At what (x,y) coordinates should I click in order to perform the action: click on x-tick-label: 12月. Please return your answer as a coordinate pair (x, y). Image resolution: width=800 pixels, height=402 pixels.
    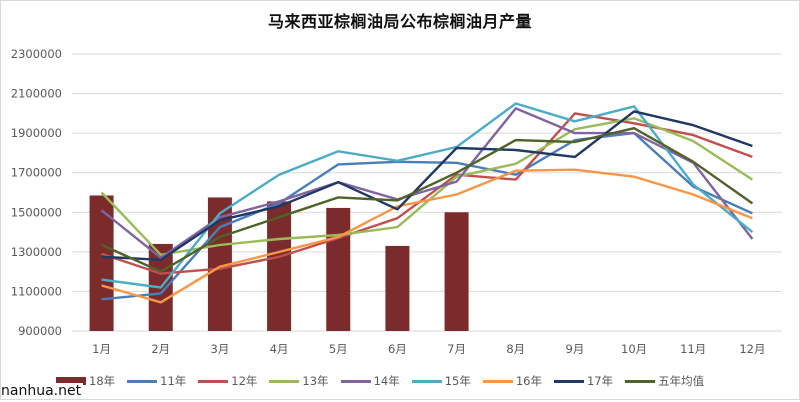
    Looking at the image, I should click on (752, 349).